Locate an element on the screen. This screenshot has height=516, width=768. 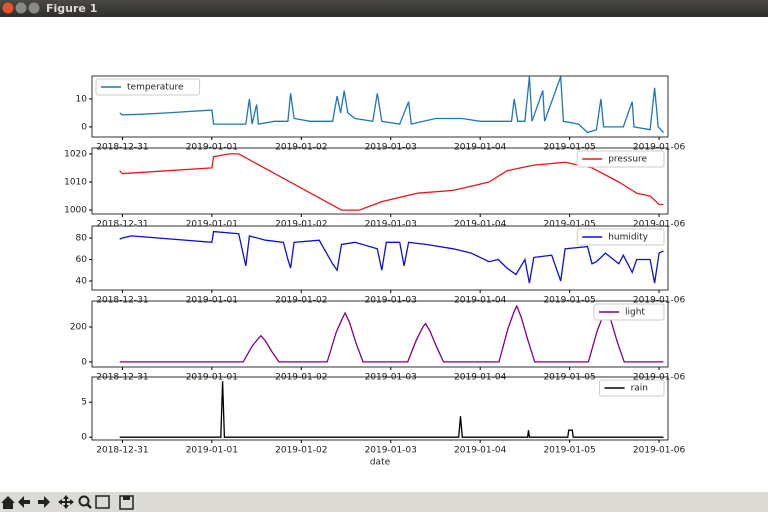
window-title: Figure 1 is located at coordinates (71, 8).